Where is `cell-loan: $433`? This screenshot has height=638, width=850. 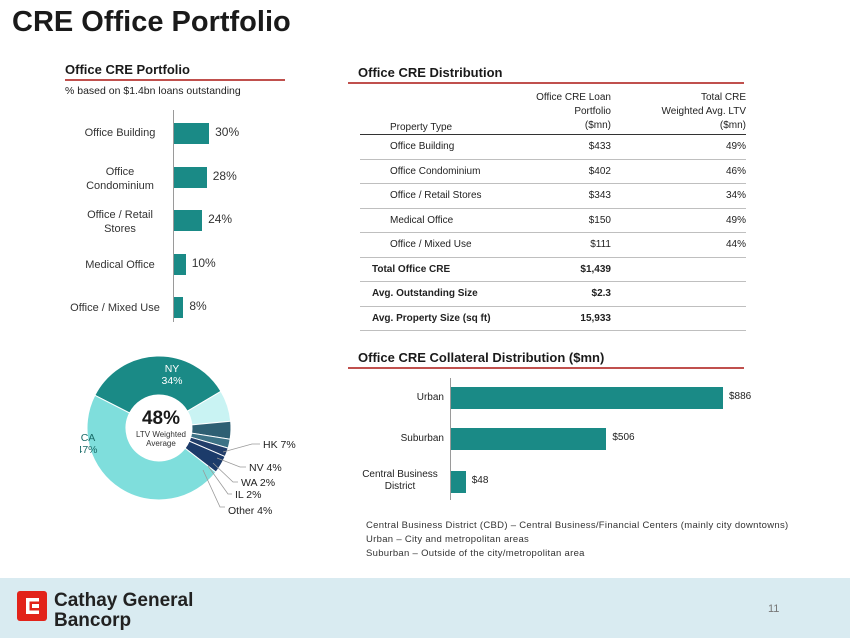
cell-loan: $433 is located at coordinates (551, 146).